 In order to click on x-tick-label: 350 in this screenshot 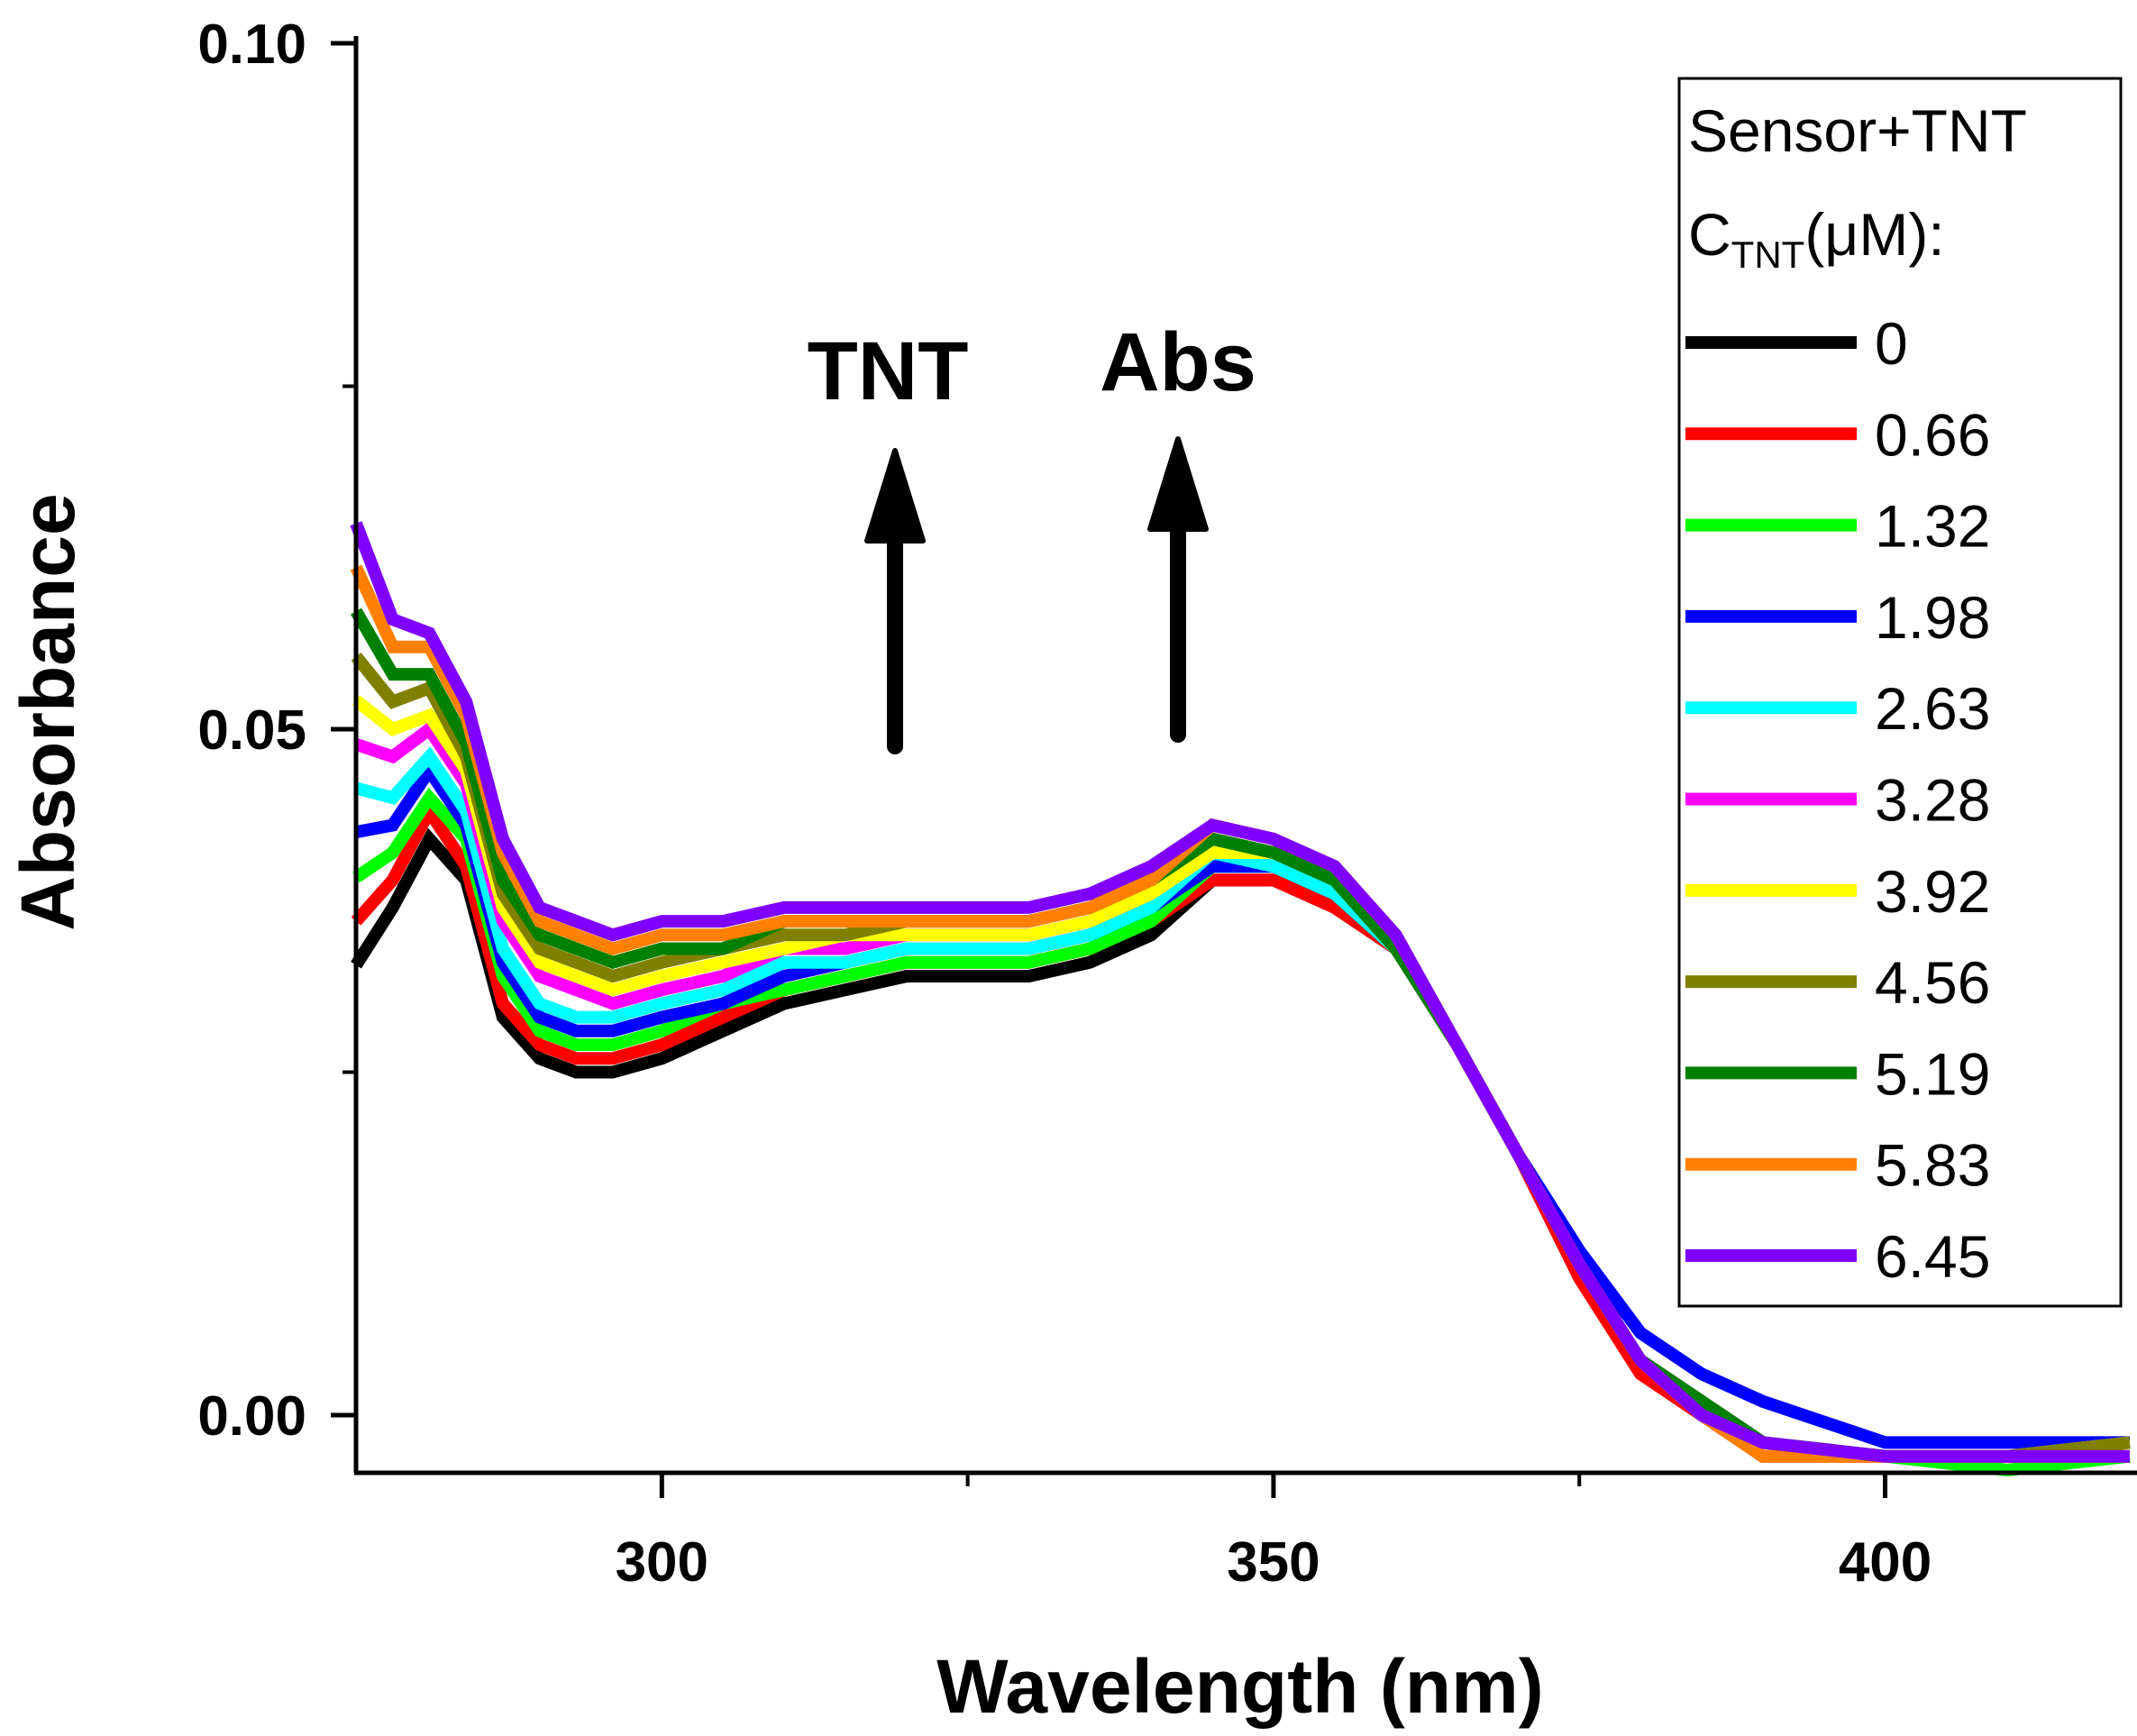, I will do `click(1273, 1562)`.